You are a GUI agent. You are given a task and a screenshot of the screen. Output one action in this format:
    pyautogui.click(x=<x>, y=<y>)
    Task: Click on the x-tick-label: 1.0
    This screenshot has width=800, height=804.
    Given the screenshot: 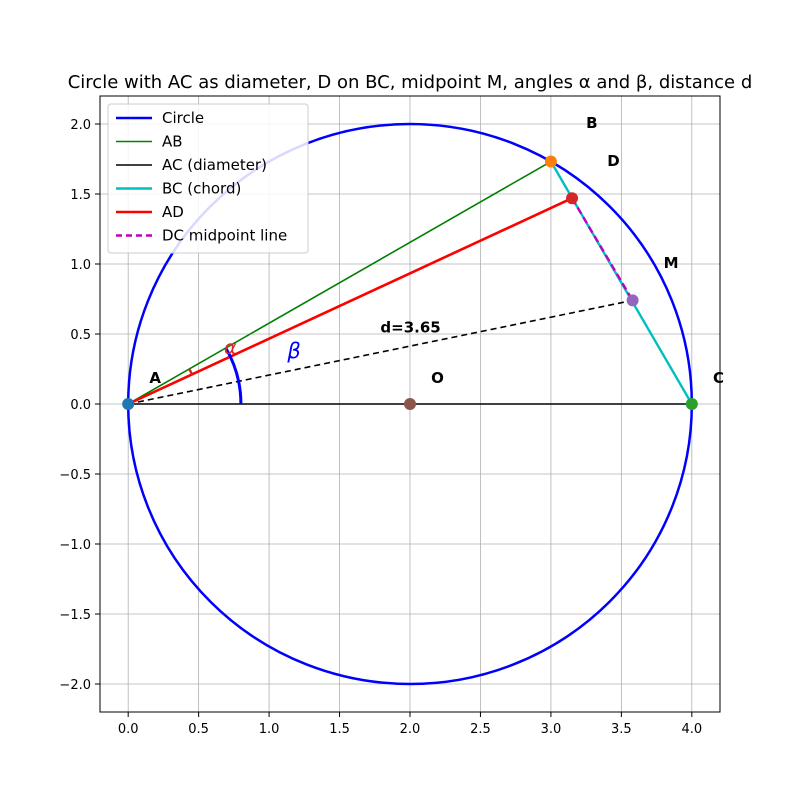 What is the action you would take?
    pyautogui.click(x=269, y=729)
    